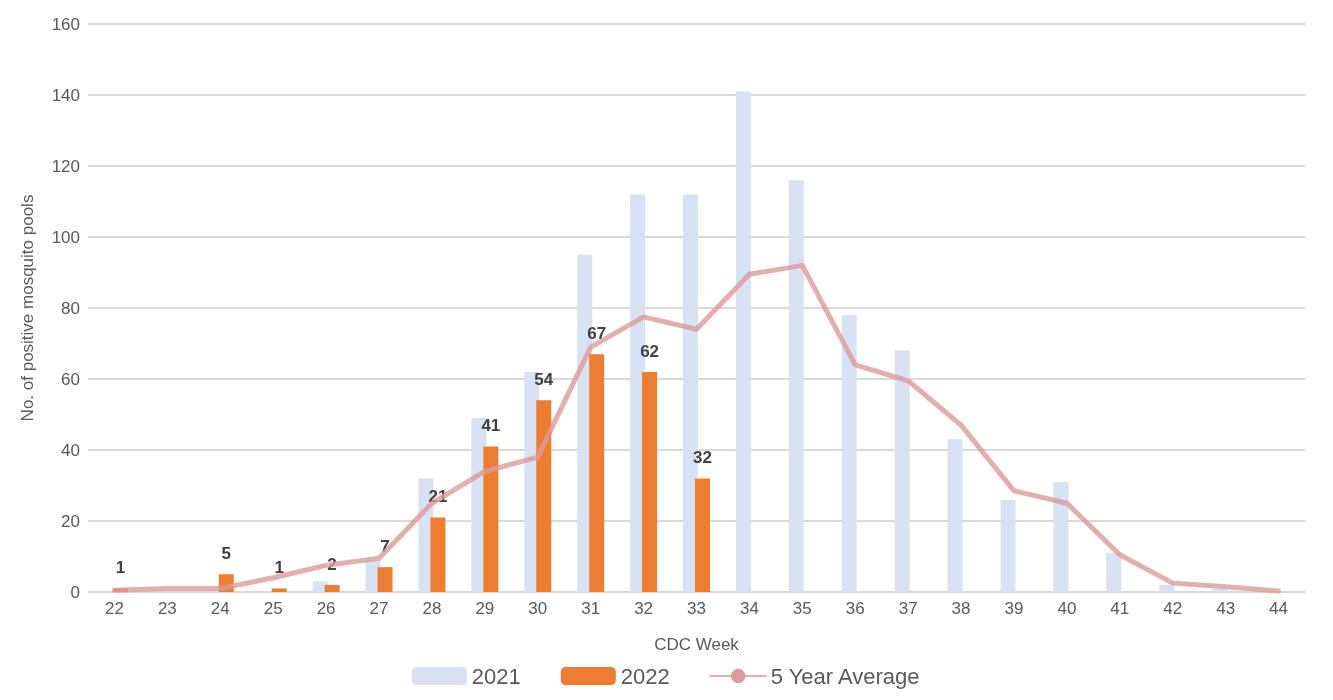 The image size is (1333, 700). Describe the element at coordinates (597, 334) in the screenshot. I see `data-label: 67` at that location.